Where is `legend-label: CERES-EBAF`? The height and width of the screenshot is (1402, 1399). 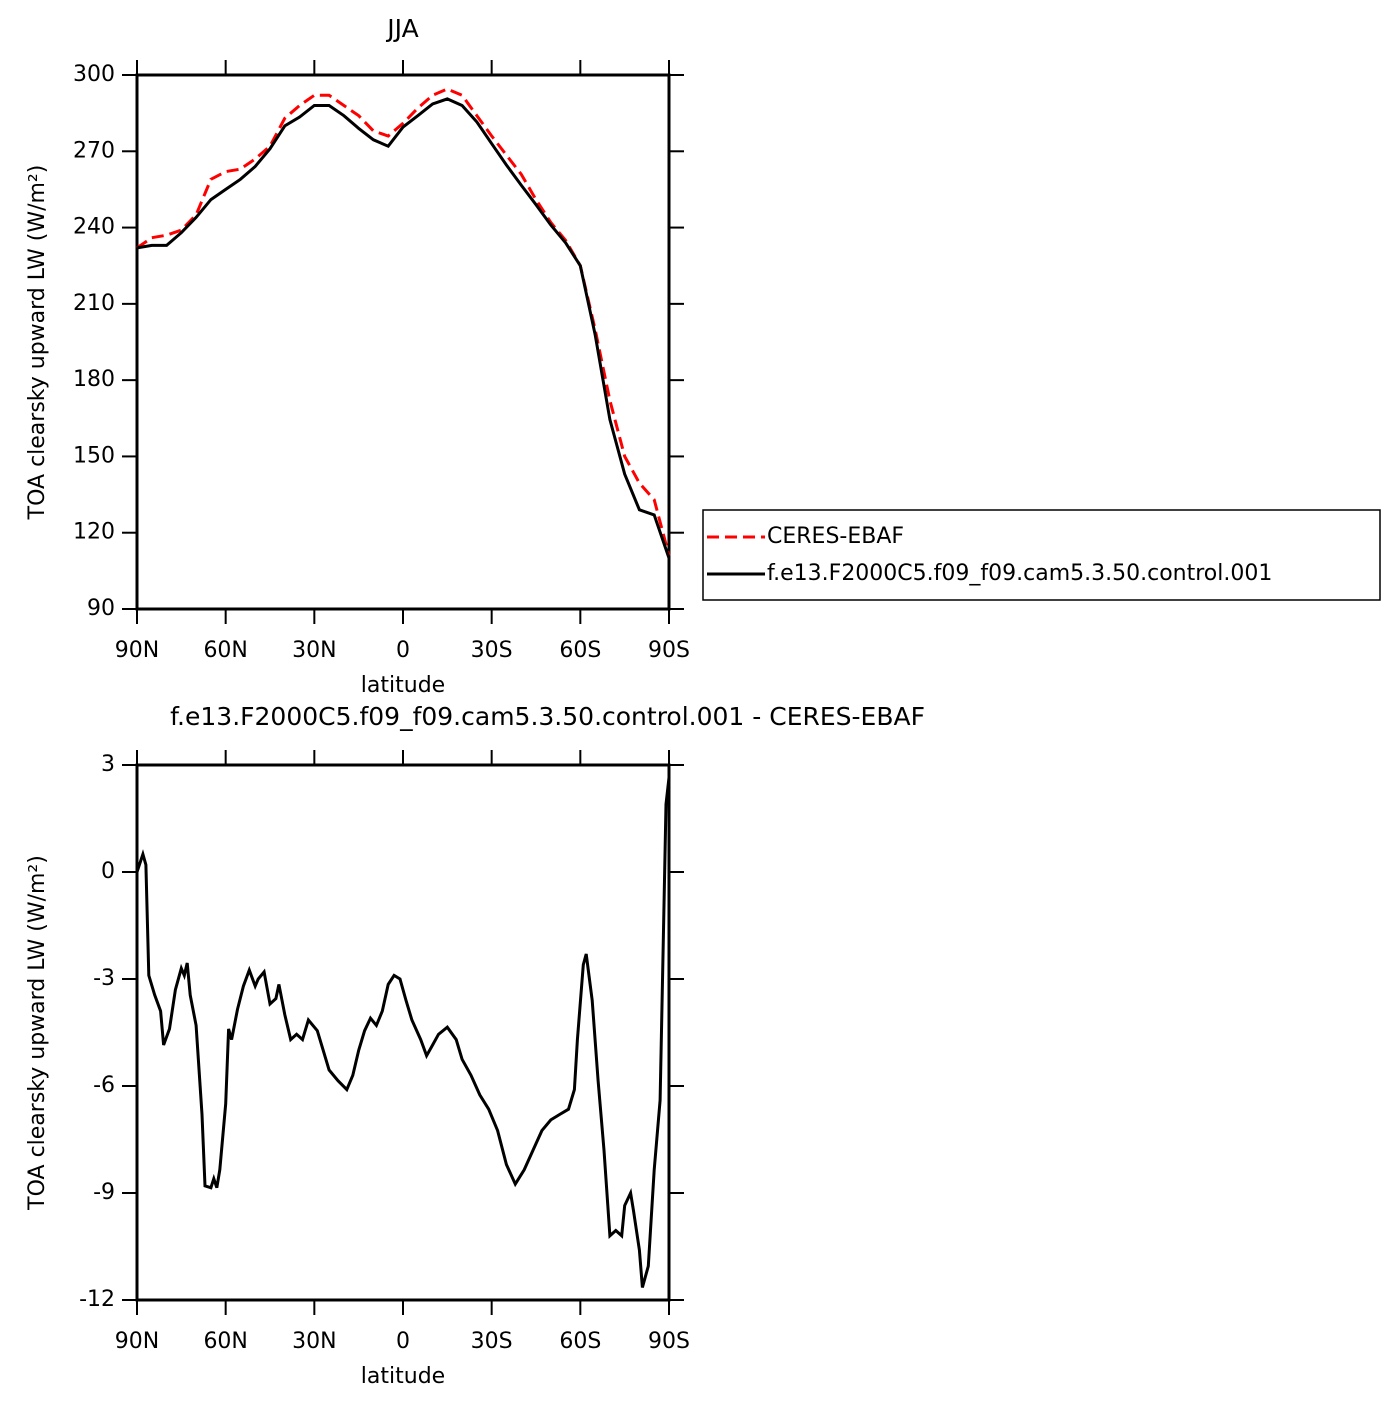 legend-label: CERES-EBAF is located at coordinates (835, 536).